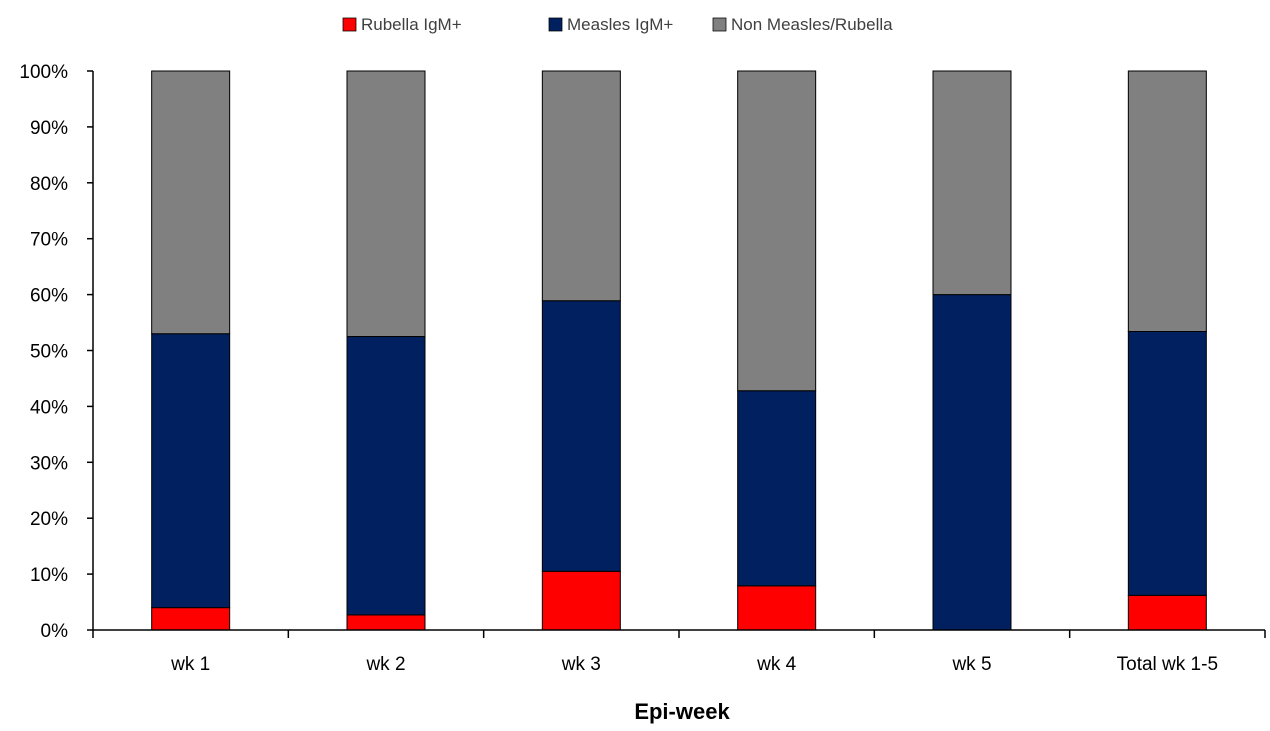 The image size is (1270, 731). What do you see at coordinates (191, 471) in the screenshot?
I see `bar-segment-measles-igm--wk-1` at bounding box center [191, 471].